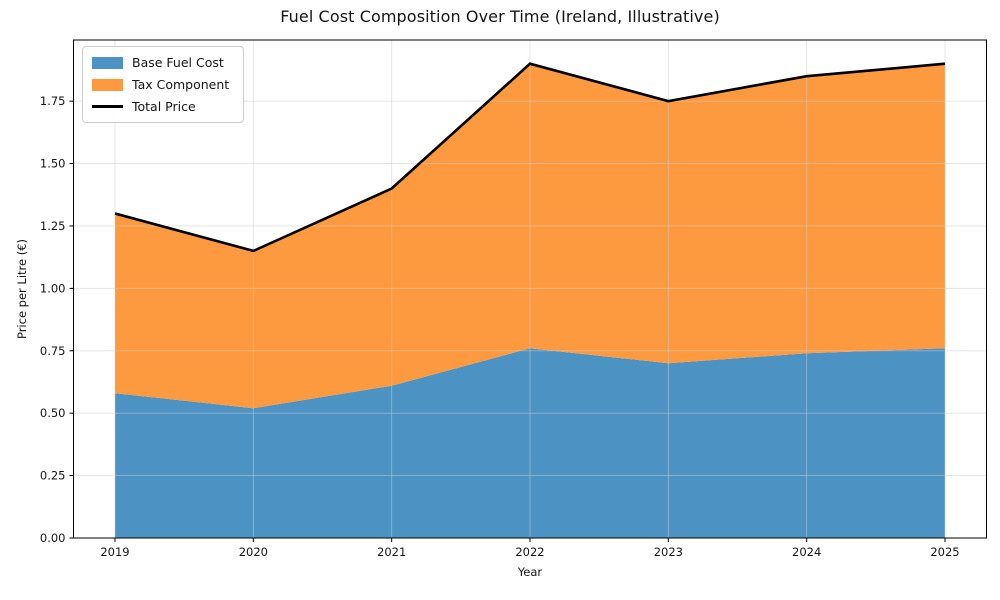 The height and width of the screenshot is (600, 1000). I want to click on tax-component-swatch, so click(107, 84).